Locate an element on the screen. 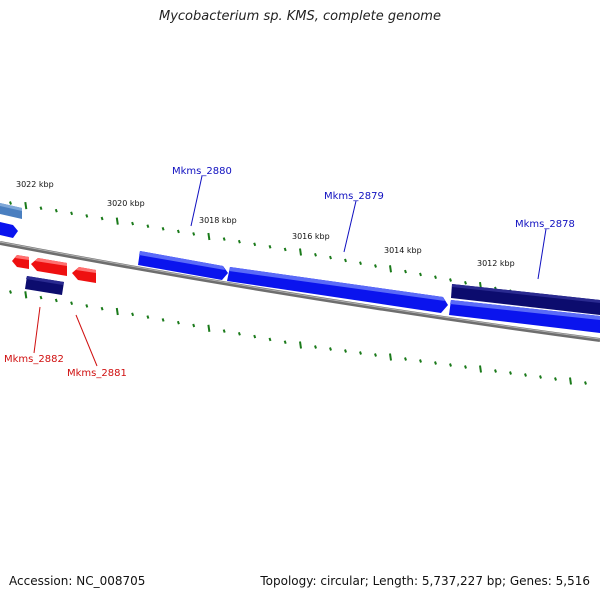 The width and height of the screenshot is (600, 600). gene-left-partial-blue is located at coordinates (9, 230).